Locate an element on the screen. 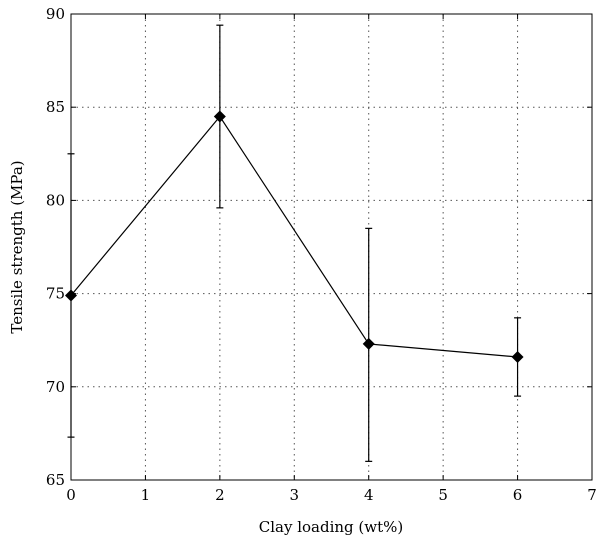 The width and height of the screenshot is (597, 544). x-tick-label: 1 is located at coordinates (146, 495).